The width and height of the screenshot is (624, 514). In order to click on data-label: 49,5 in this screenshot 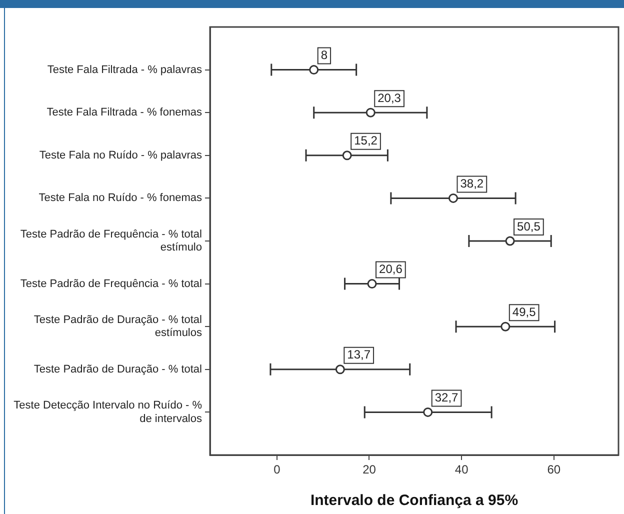, I will do `click(524, 311)`.